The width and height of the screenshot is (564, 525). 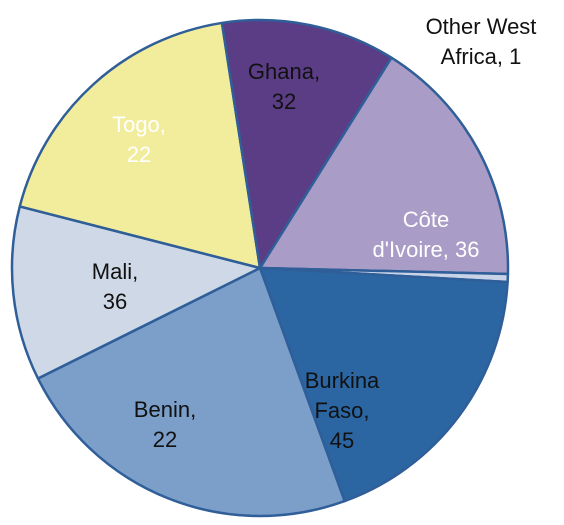 I want to click on slice-label-burkina-faso: Burkina Faso, 45, so click(x=342, y=410).